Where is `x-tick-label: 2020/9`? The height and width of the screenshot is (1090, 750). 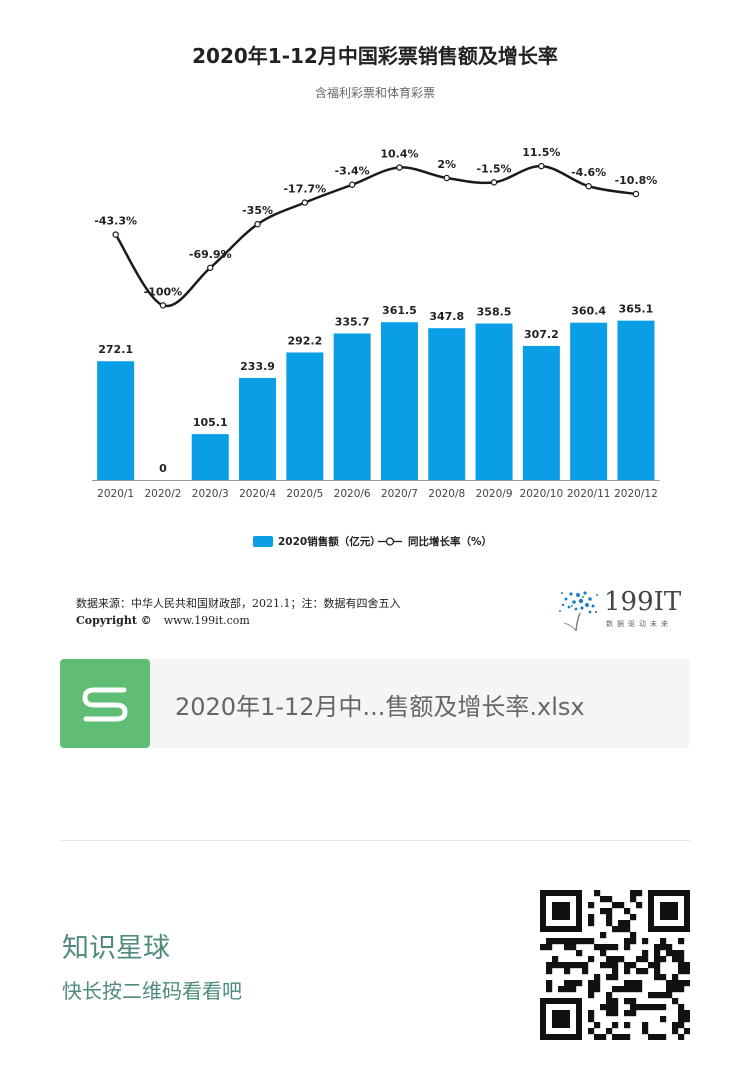
x-tick-label: 2020/9 is located at coordinates (494, 494).